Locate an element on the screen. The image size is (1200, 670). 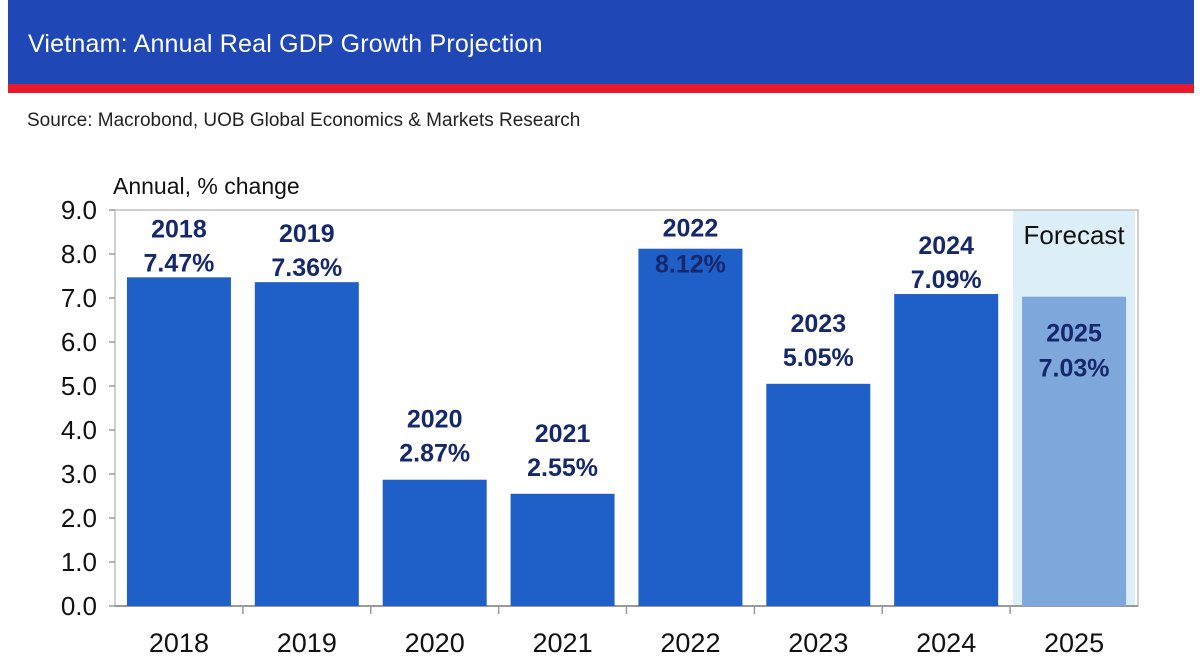
bar-2022 is located at coordinates (690, 427).